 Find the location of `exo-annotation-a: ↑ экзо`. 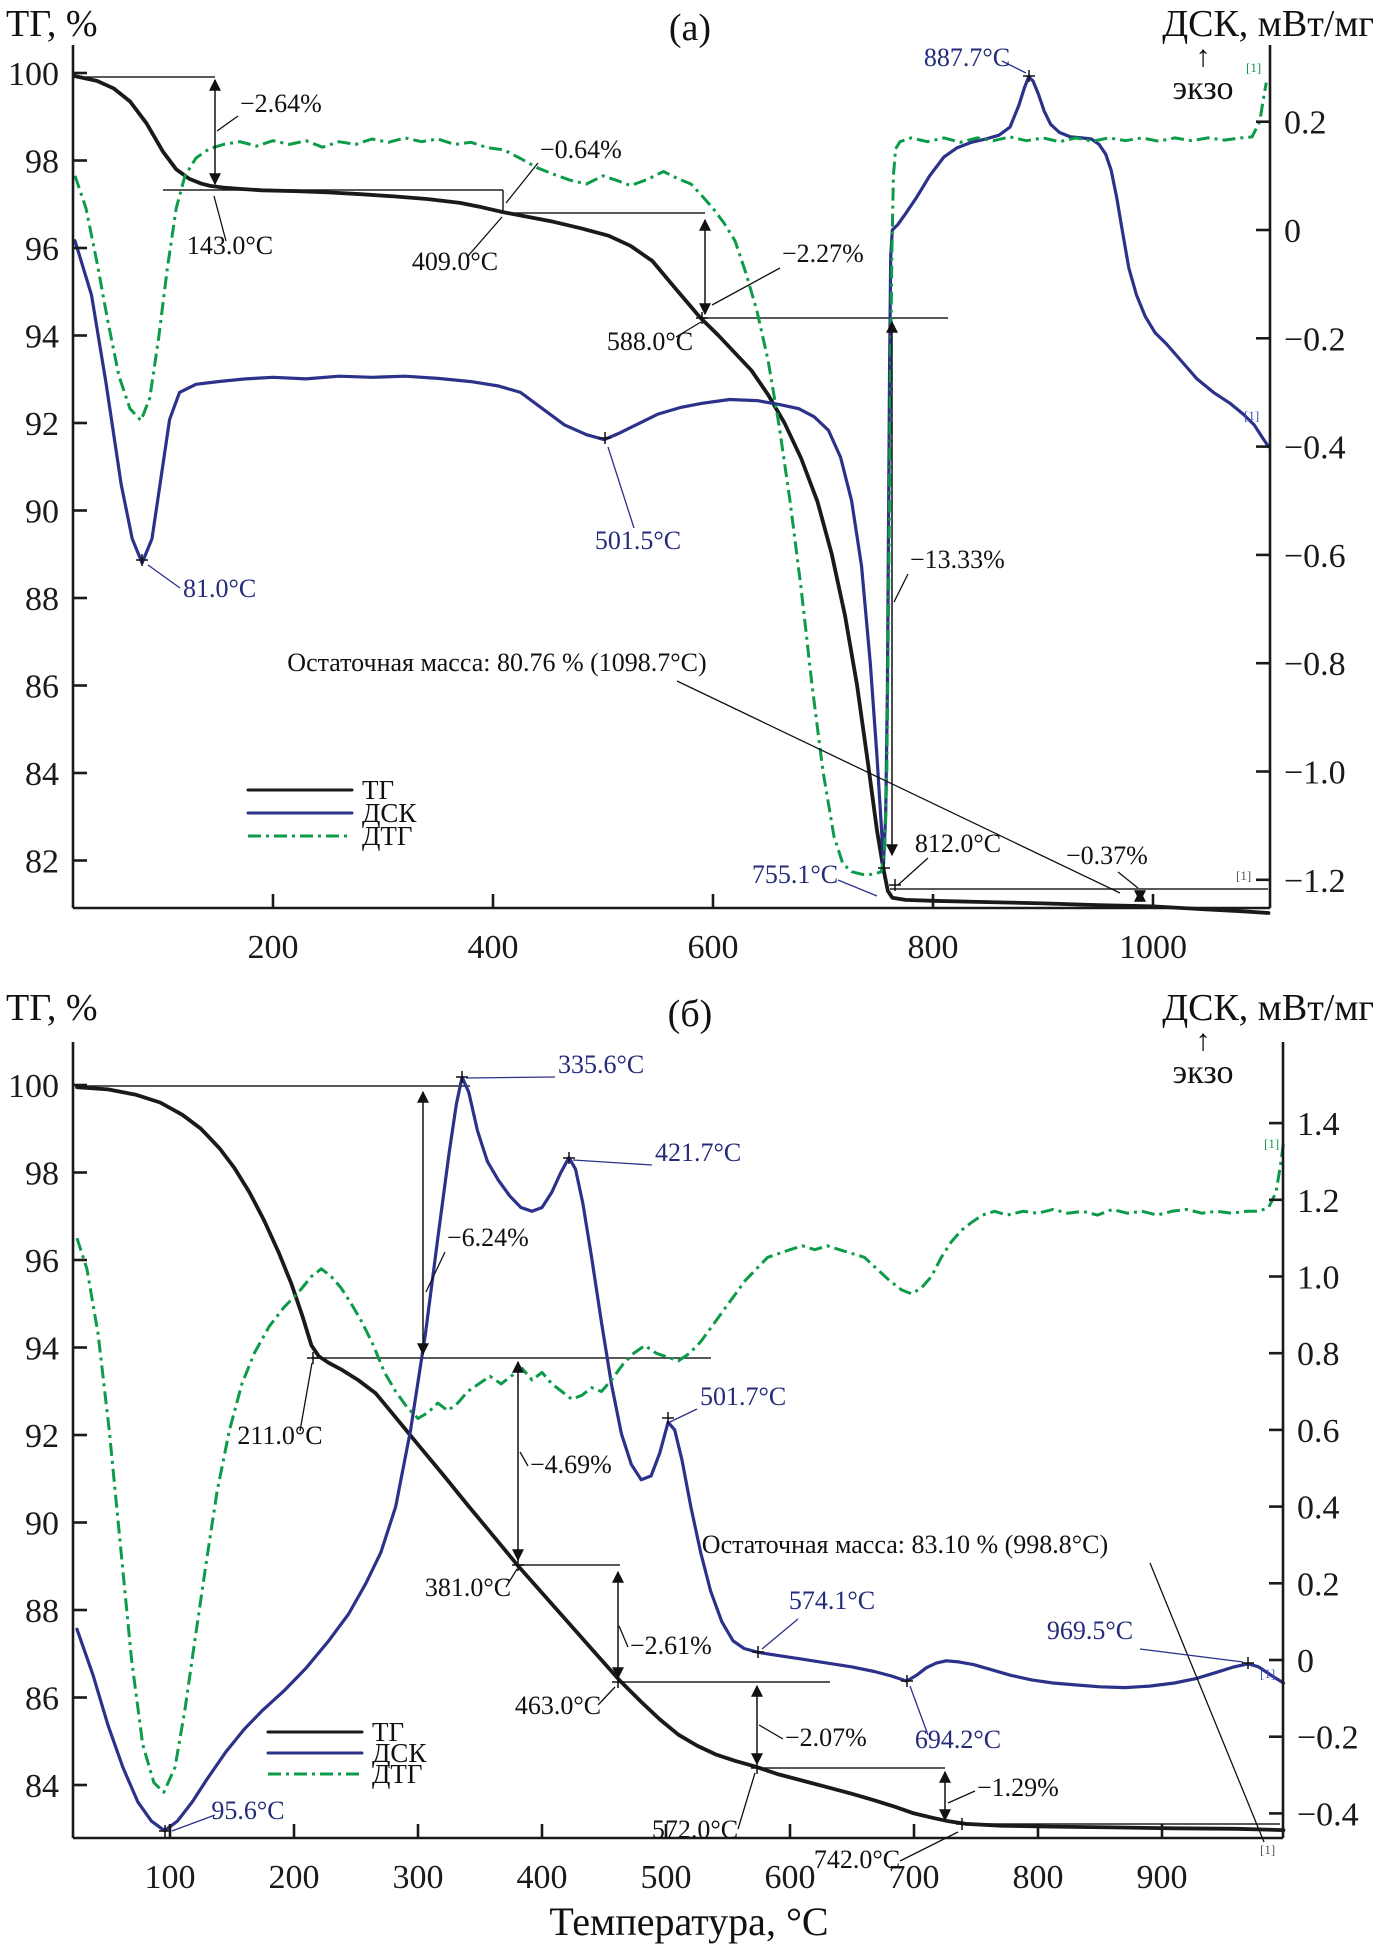

exo-annotation-a: ↑ экзо is located at coordinates (1203, 74).